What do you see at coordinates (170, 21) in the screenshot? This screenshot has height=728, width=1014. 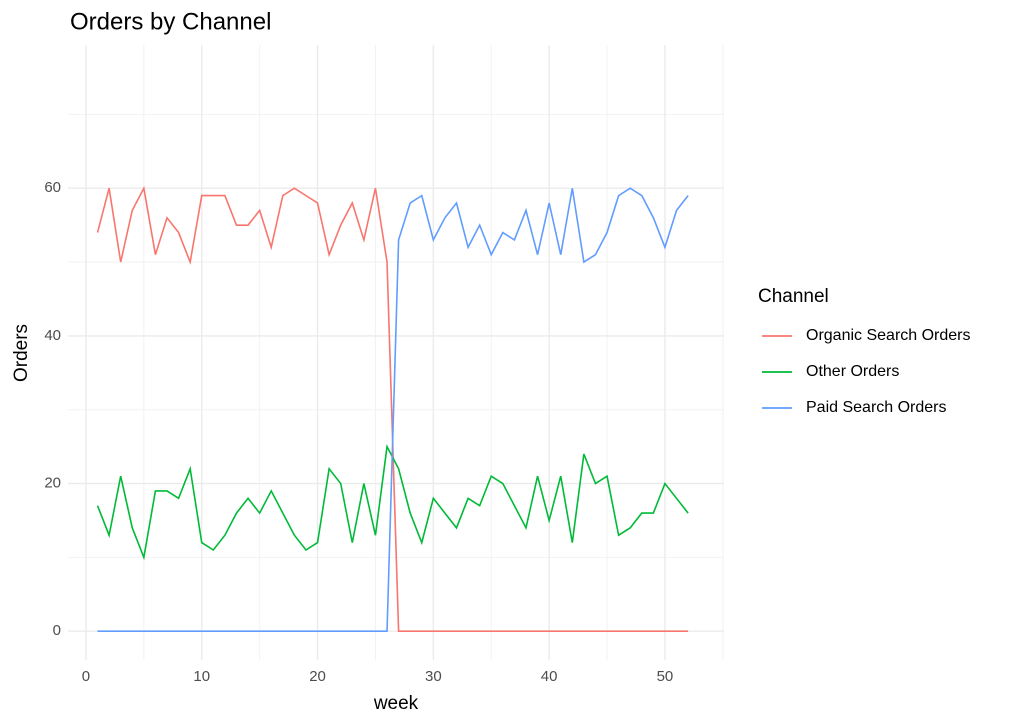 I see `chart-title: Orders by Channel` at bounding box center [170, 21].